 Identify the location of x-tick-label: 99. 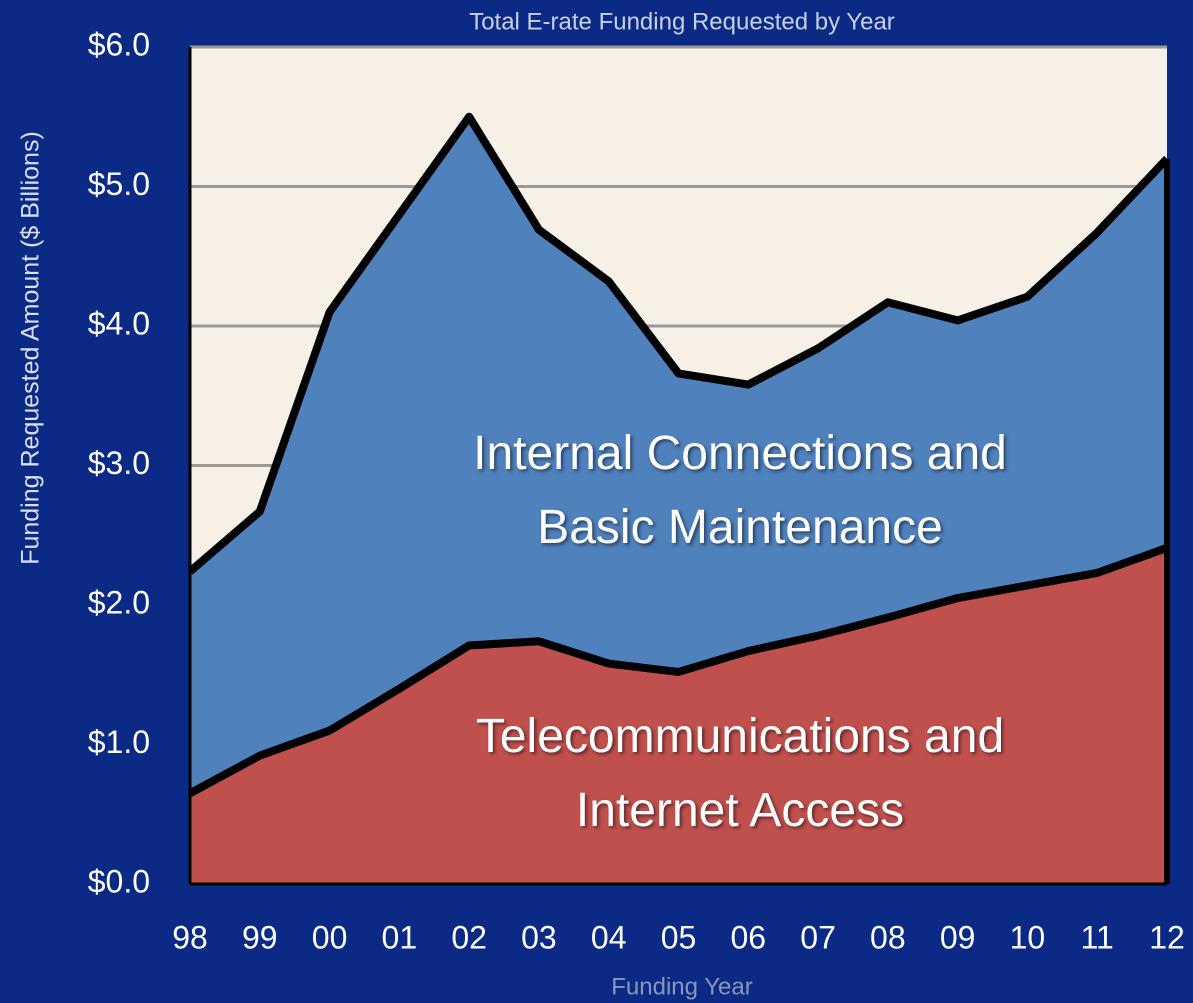
(260, 937).